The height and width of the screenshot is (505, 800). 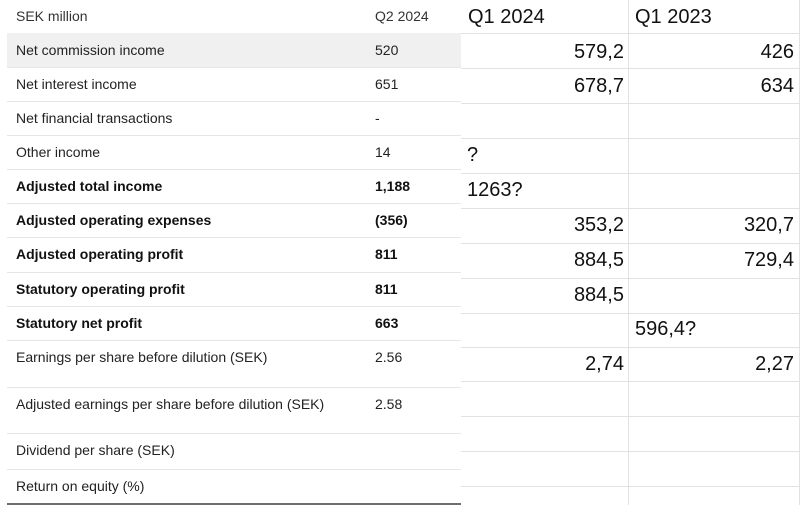 What do you see at coordinates (234, 255) in the screenshot?
I see `table-row: Adjusted operating profit 811` at bounding box center [234, 255].